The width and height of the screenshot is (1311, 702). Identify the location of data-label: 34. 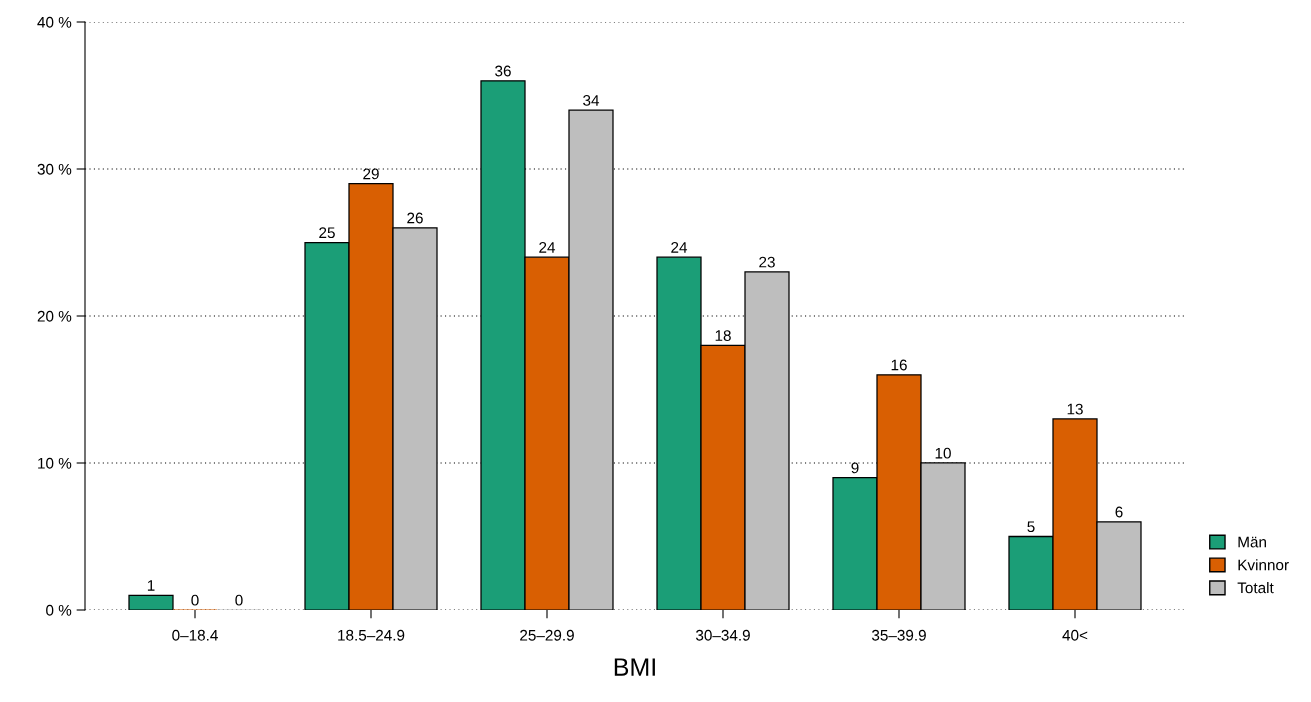
(591, 100).